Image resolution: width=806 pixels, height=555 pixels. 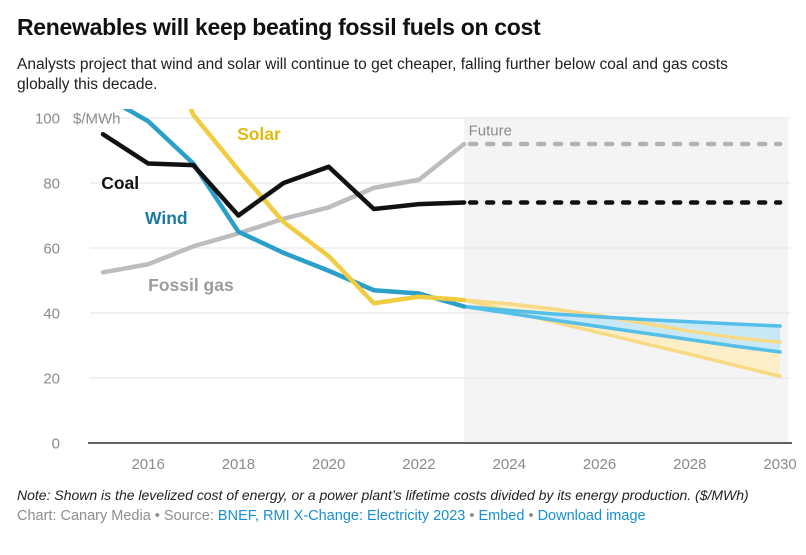 I want to click on wind-projection-range-upper-line, so click(x=622, y=316).